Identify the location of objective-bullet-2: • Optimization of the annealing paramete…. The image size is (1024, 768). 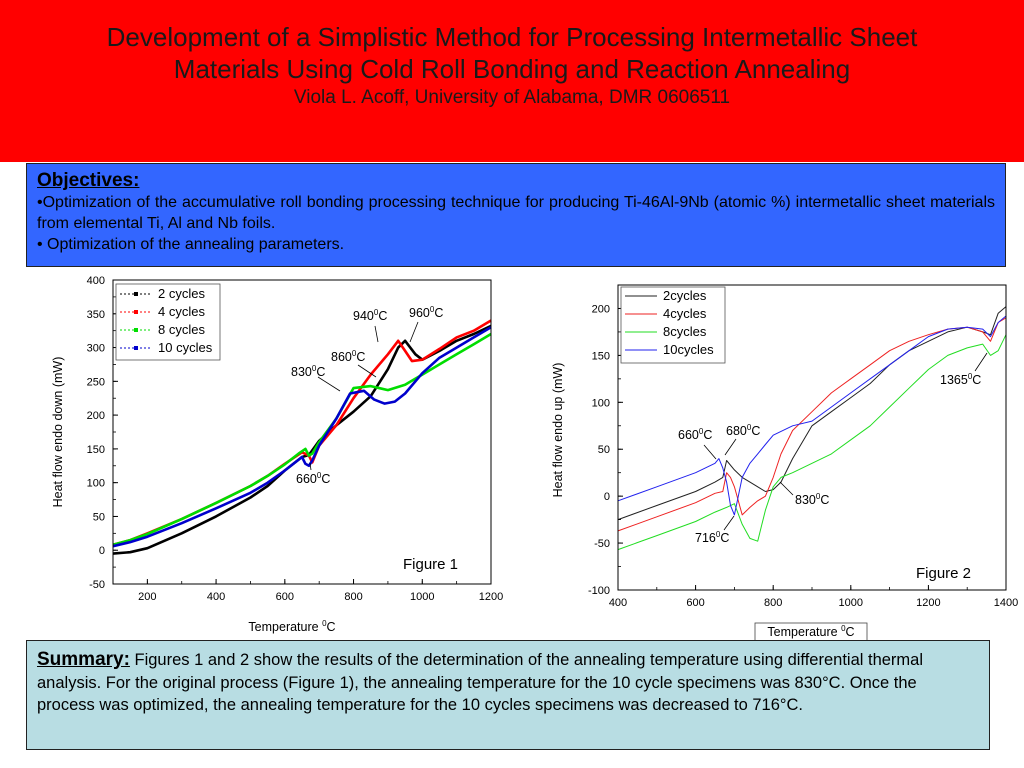
(191, 244).